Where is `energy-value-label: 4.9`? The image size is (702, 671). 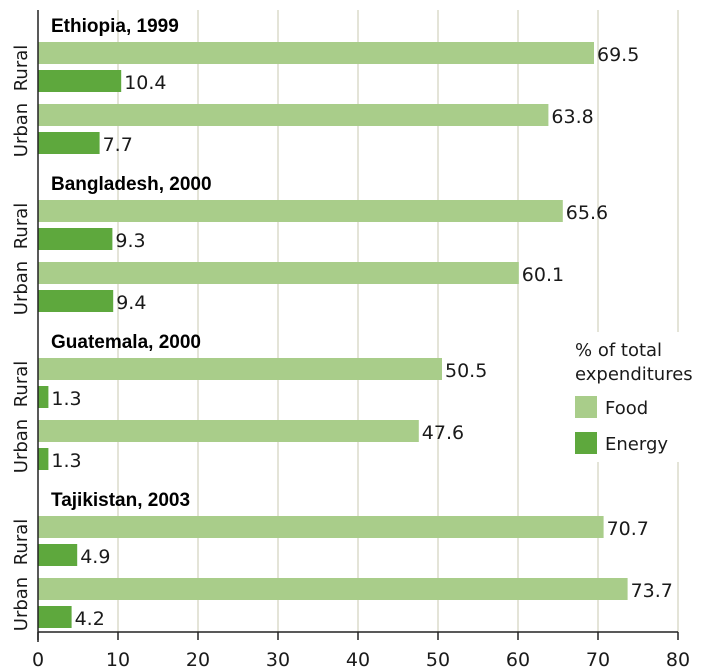
energy-value-label: 4.9 is located at coordinates (95, 557).